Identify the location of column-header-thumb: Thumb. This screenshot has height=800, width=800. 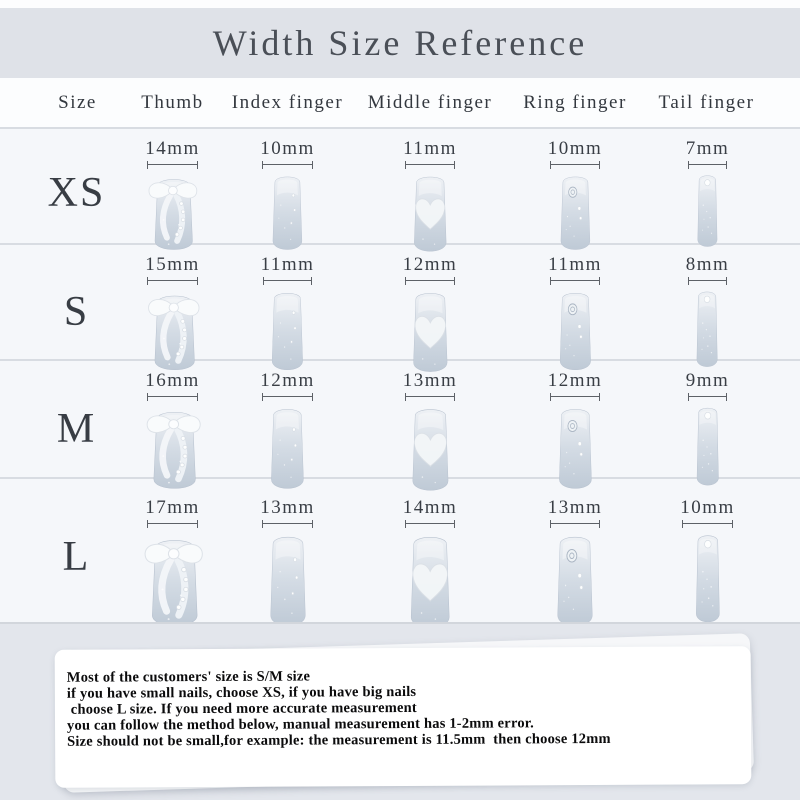
(172, 102).